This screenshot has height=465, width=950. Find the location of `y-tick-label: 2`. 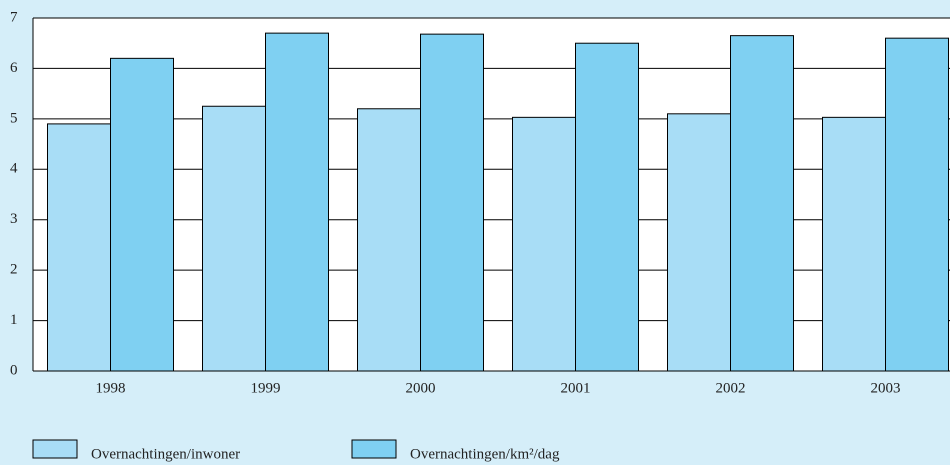

y-tick-label: 2 is located at coordinates (14, 270).